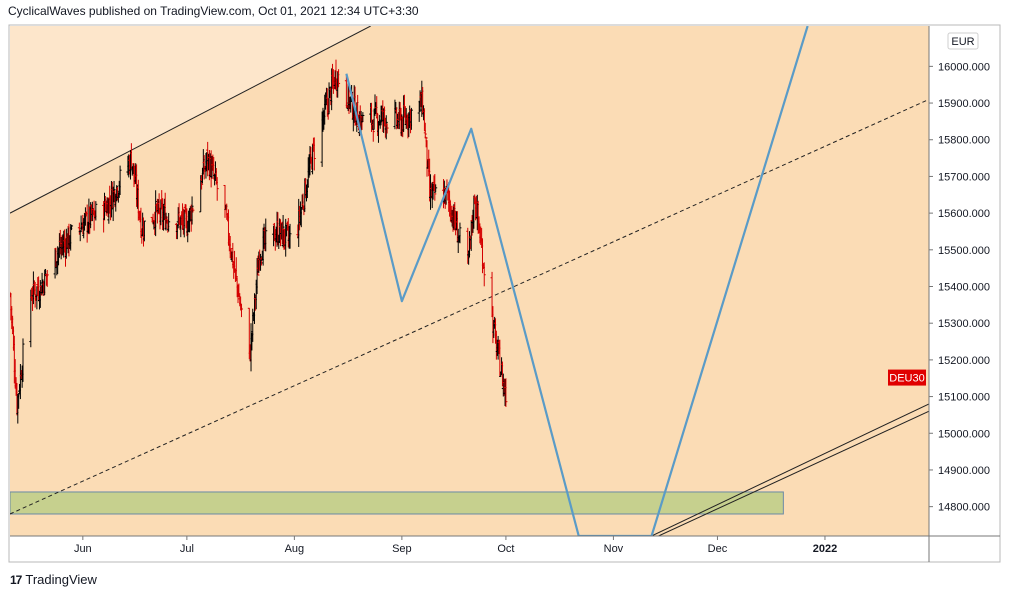  I want to click on price-tick-label: 14800.000, so click(964, 508).